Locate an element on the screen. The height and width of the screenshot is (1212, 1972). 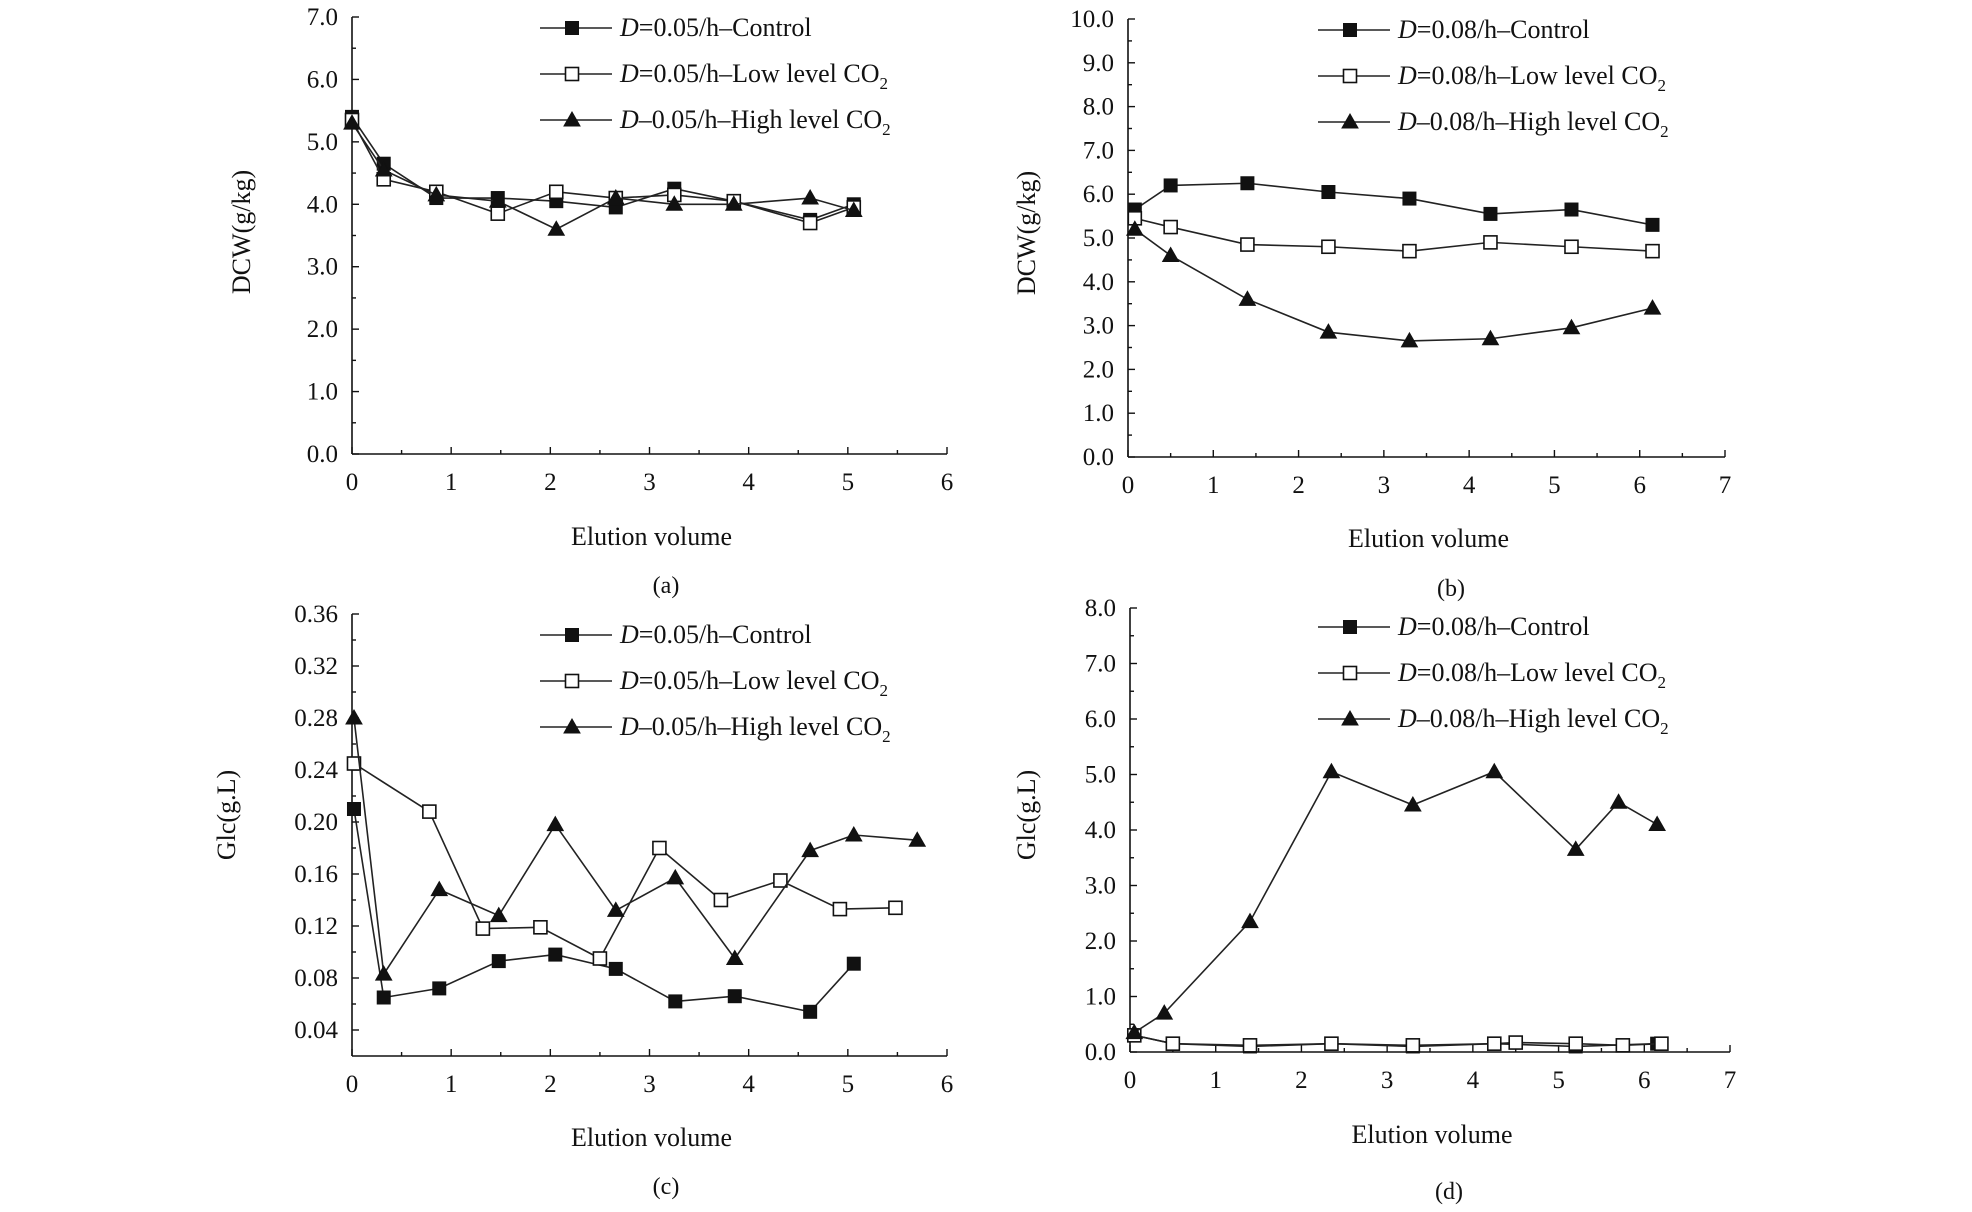
y-axis-title: DCW(g/kg) is located at coordinates (1026, 233).